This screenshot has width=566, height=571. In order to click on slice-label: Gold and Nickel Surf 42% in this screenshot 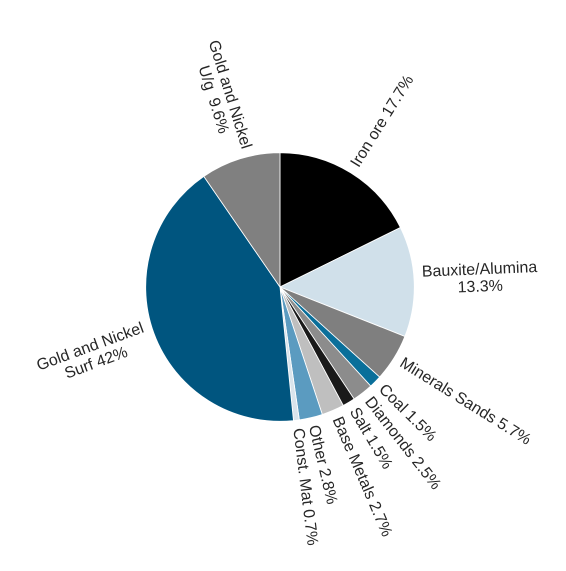, I will do `click(90, 350)`.